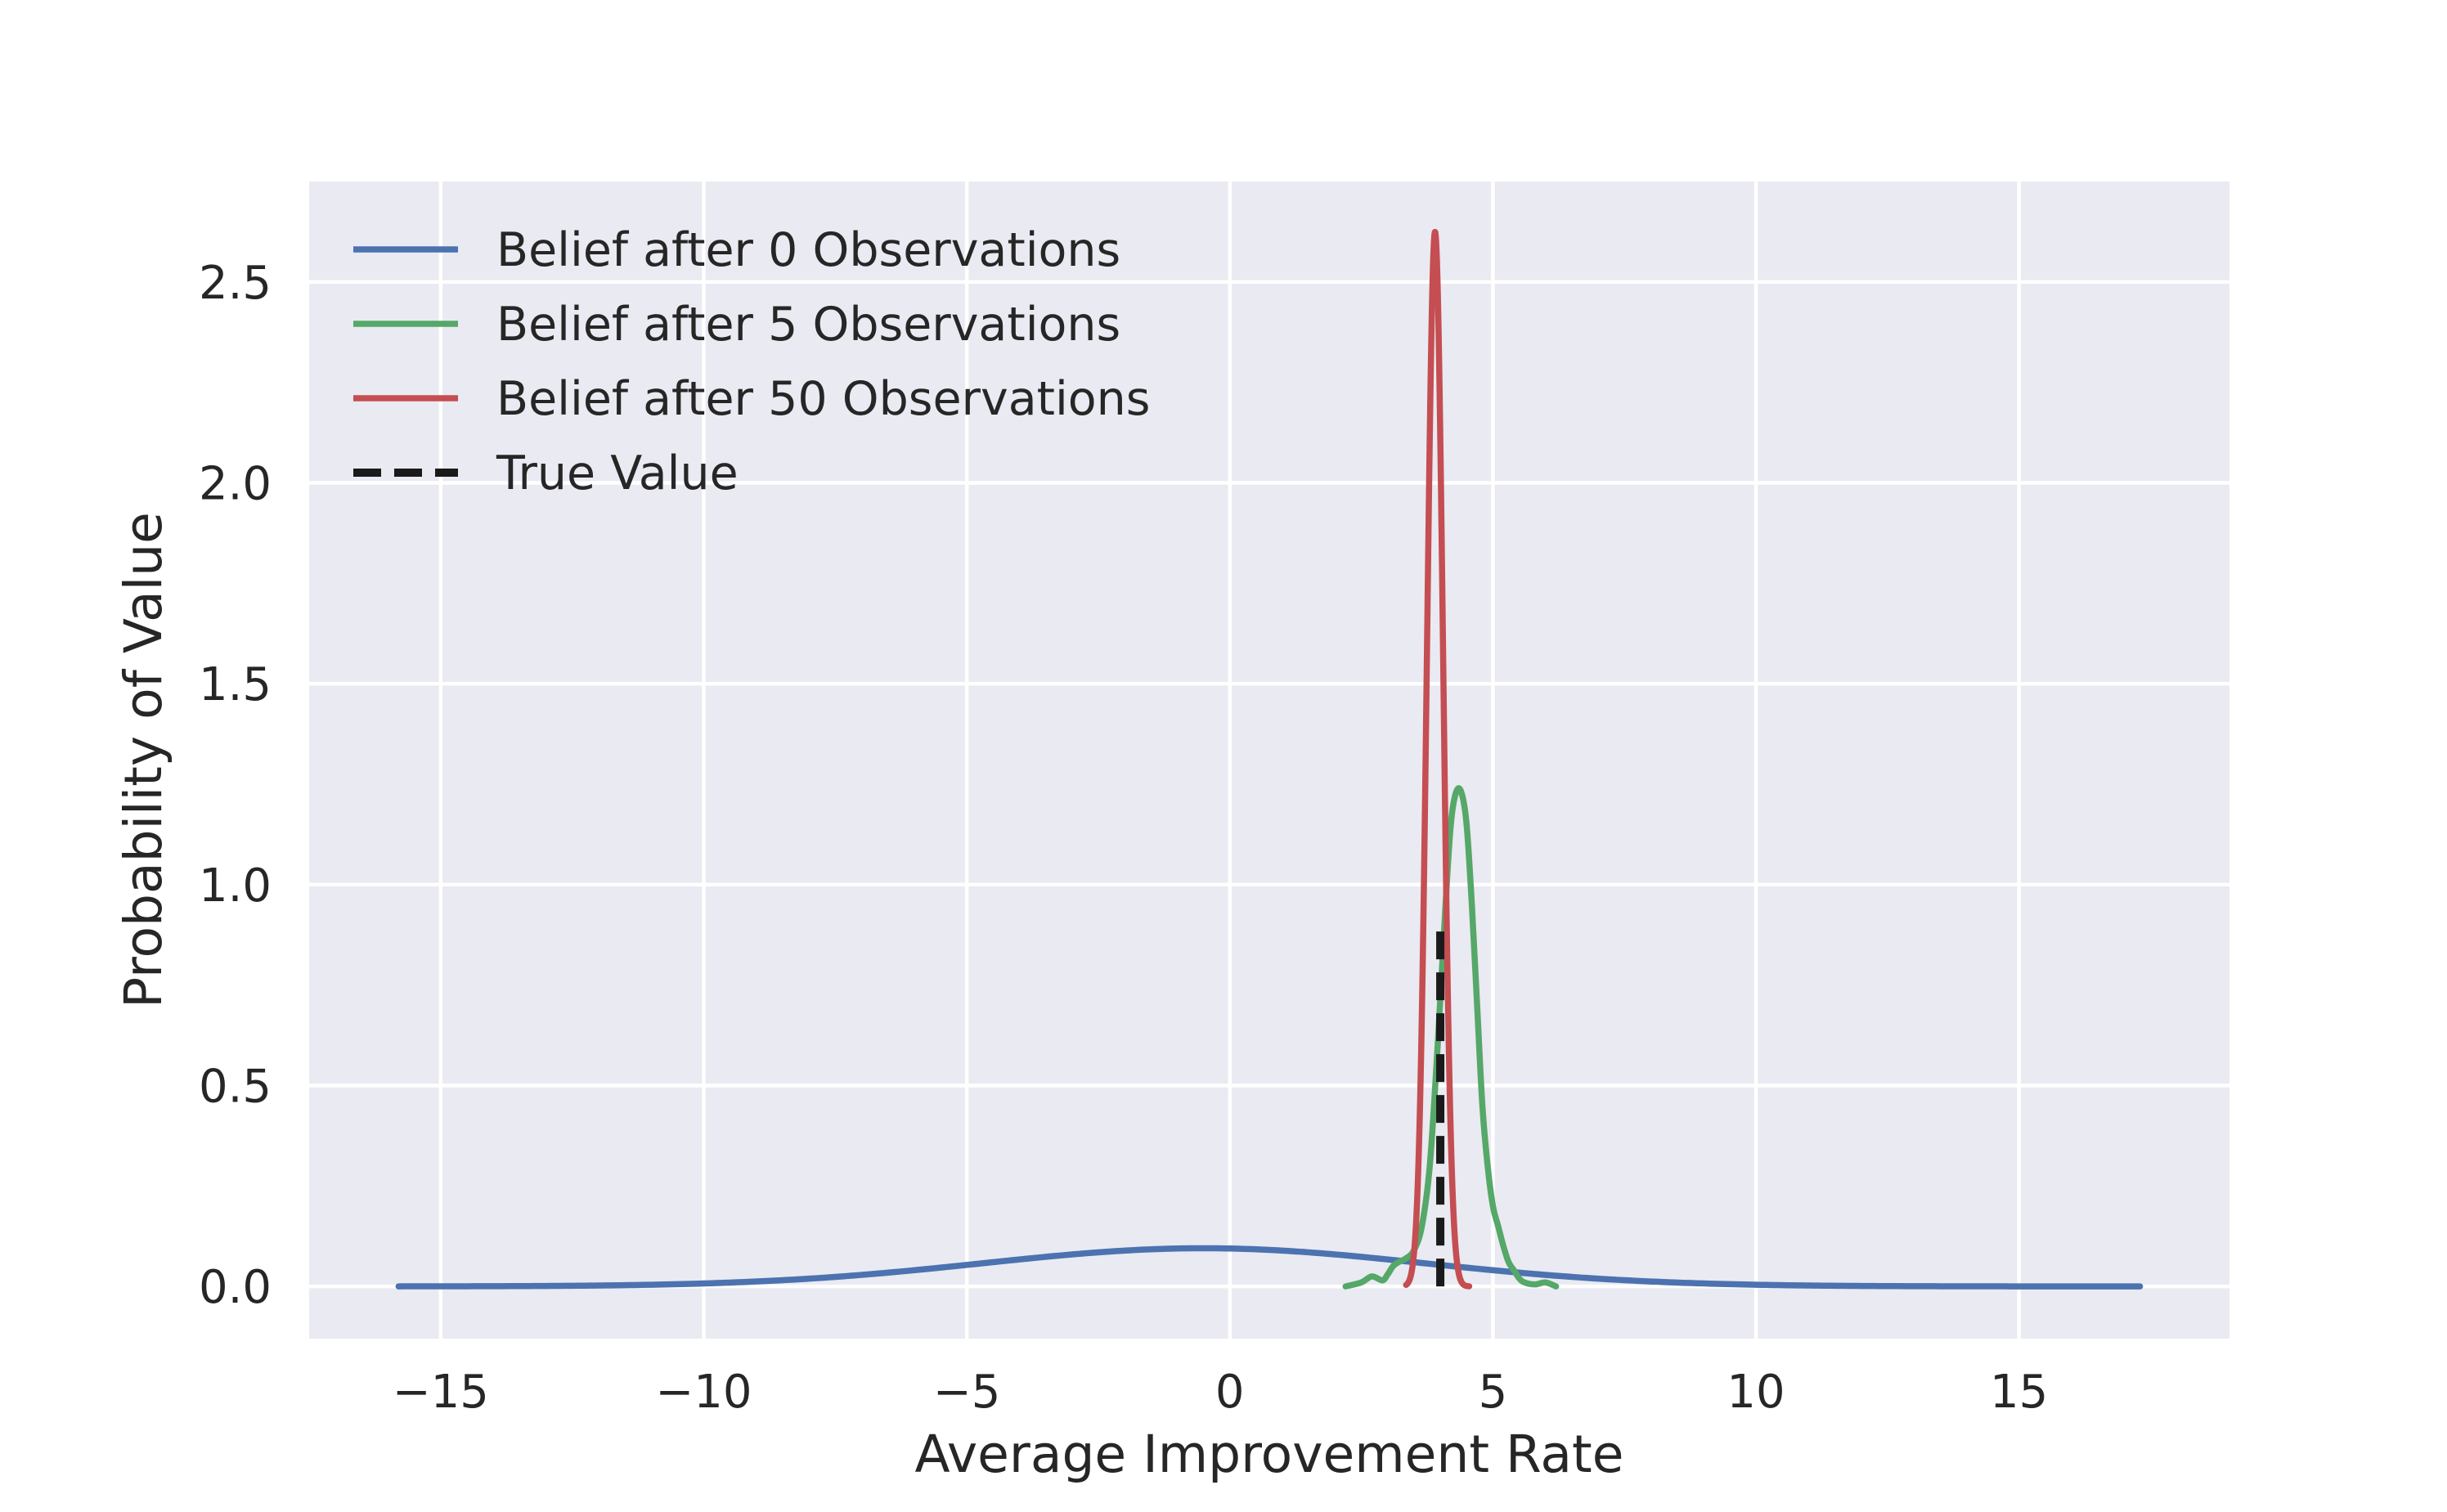  I want to click on y-tick-label: 1.5, so click(236, 684).